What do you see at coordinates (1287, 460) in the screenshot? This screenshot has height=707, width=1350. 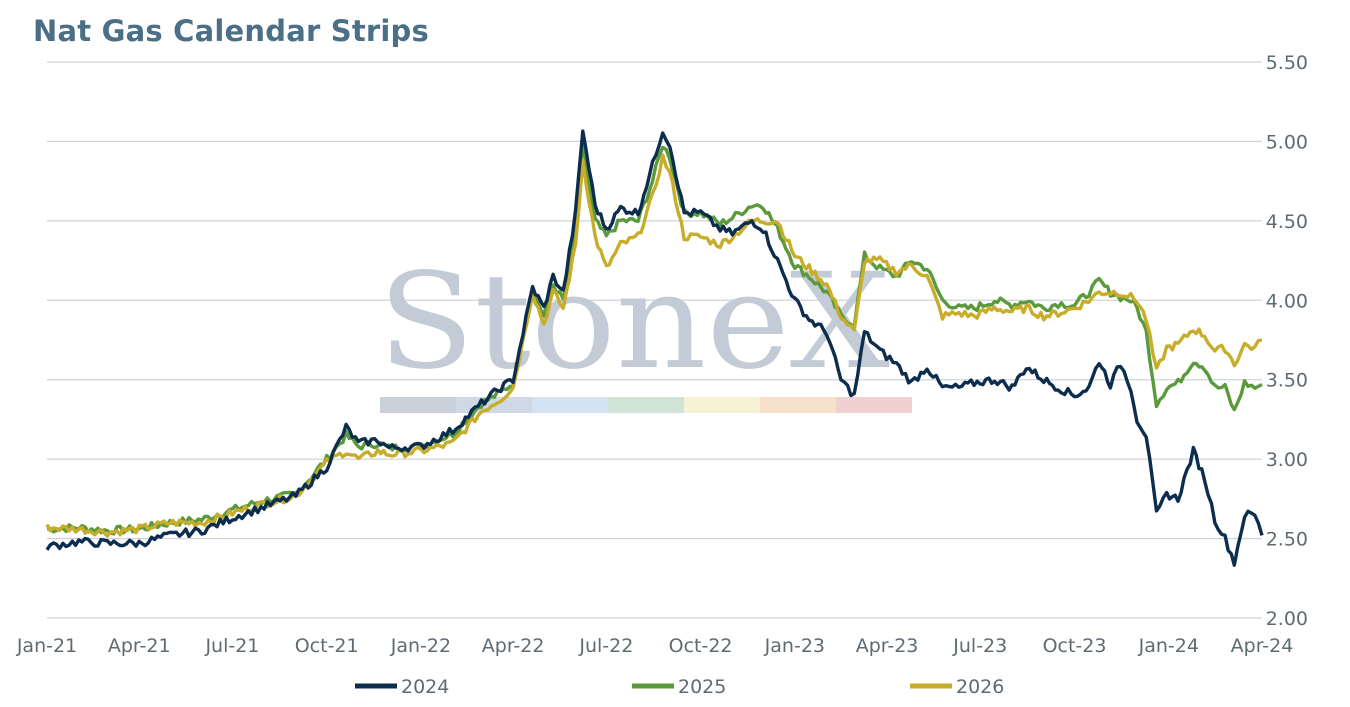 I see `y-tick-label: 3.00` at bounding box center [1287, 460].